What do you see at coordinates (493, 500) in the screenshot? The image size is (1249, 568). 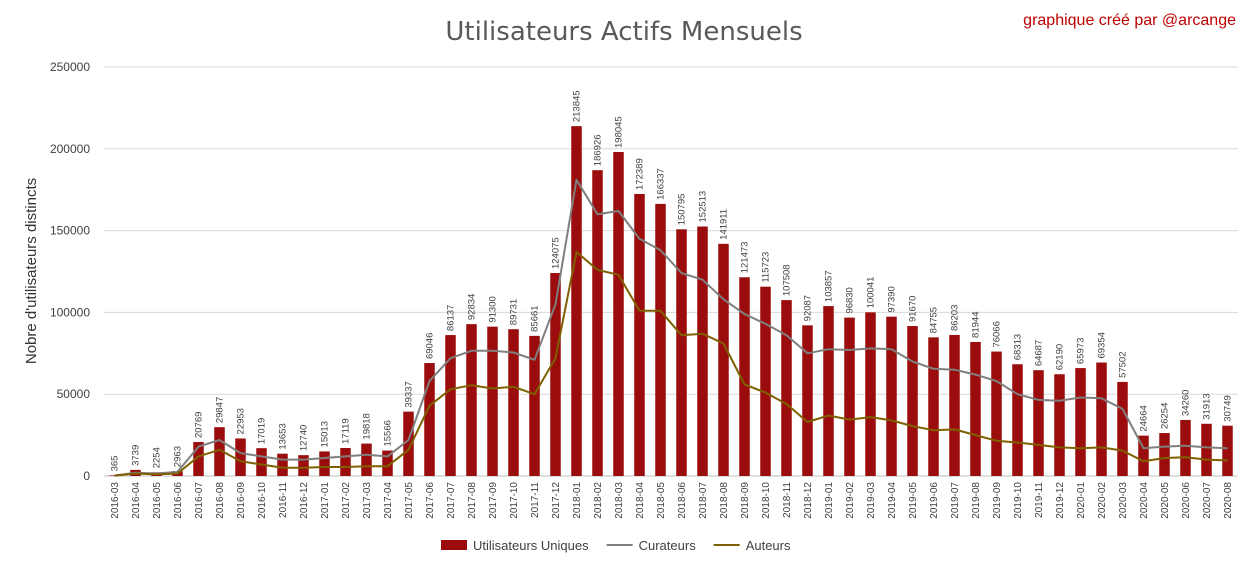 I see `x-tick-label: 2017-09` at bounding box center [493, 500].